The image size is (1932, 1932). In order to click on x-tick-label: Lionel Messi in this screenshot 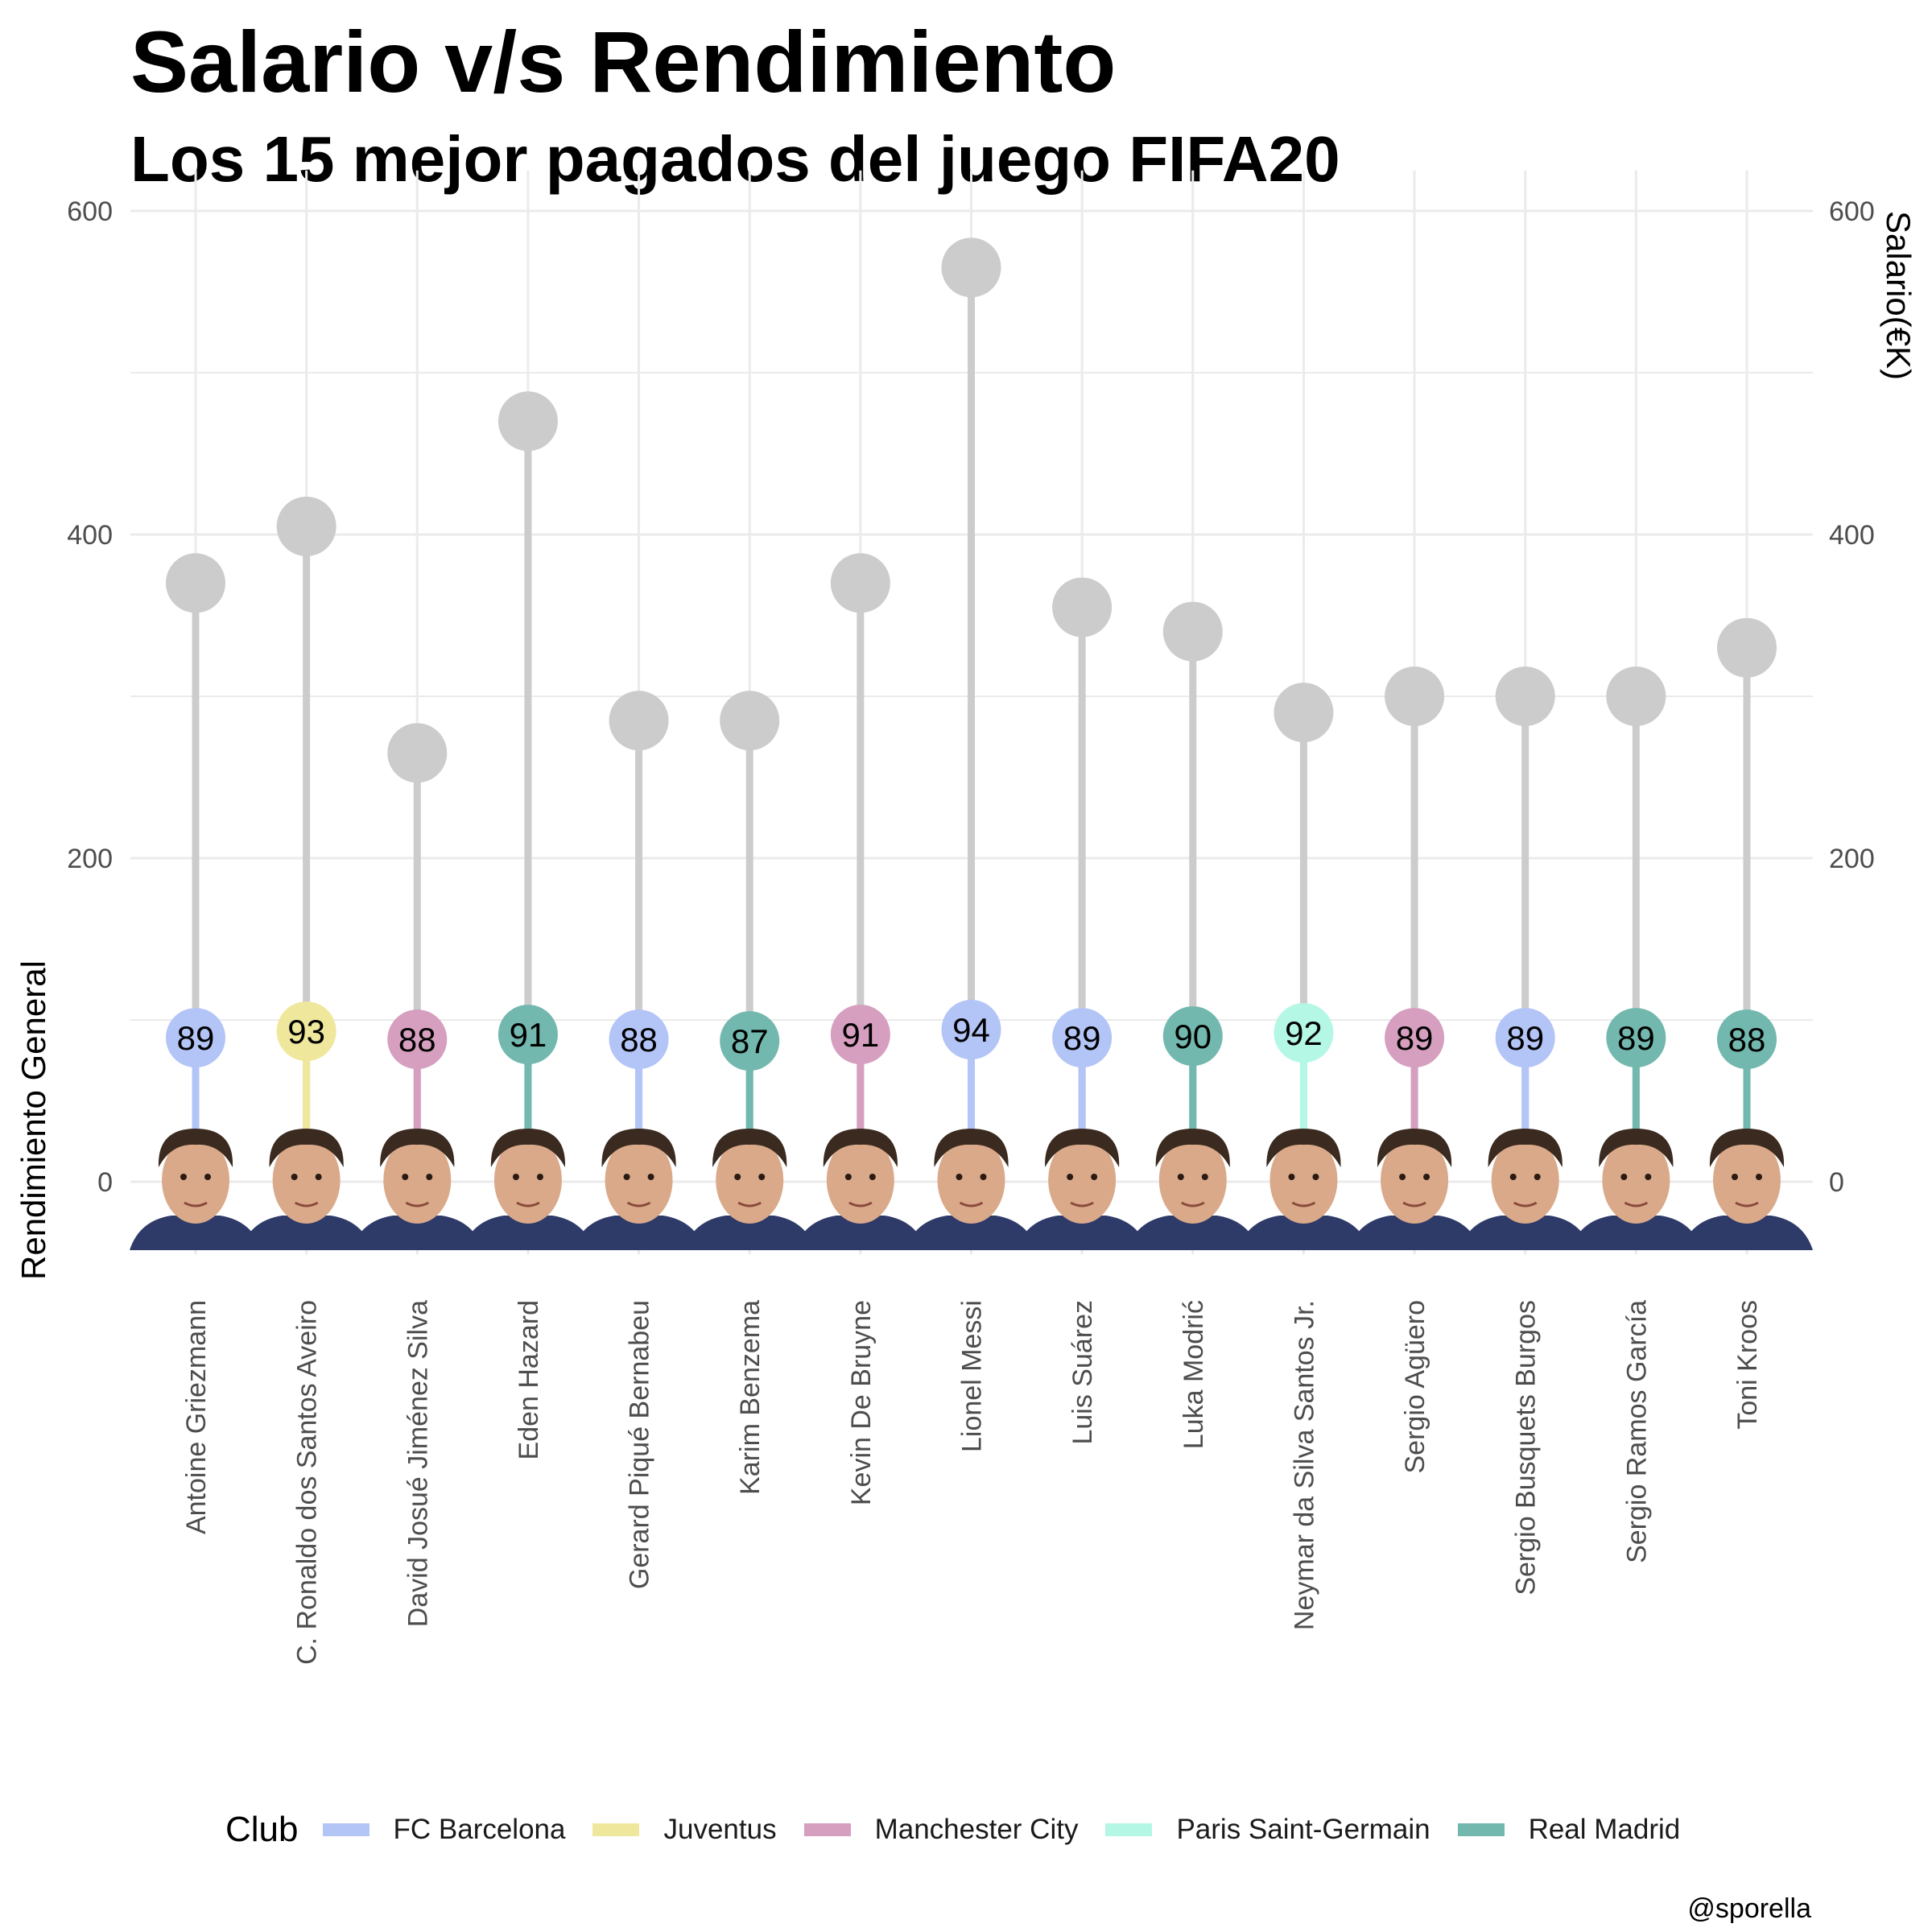, I will do `click(972, 1376)`.